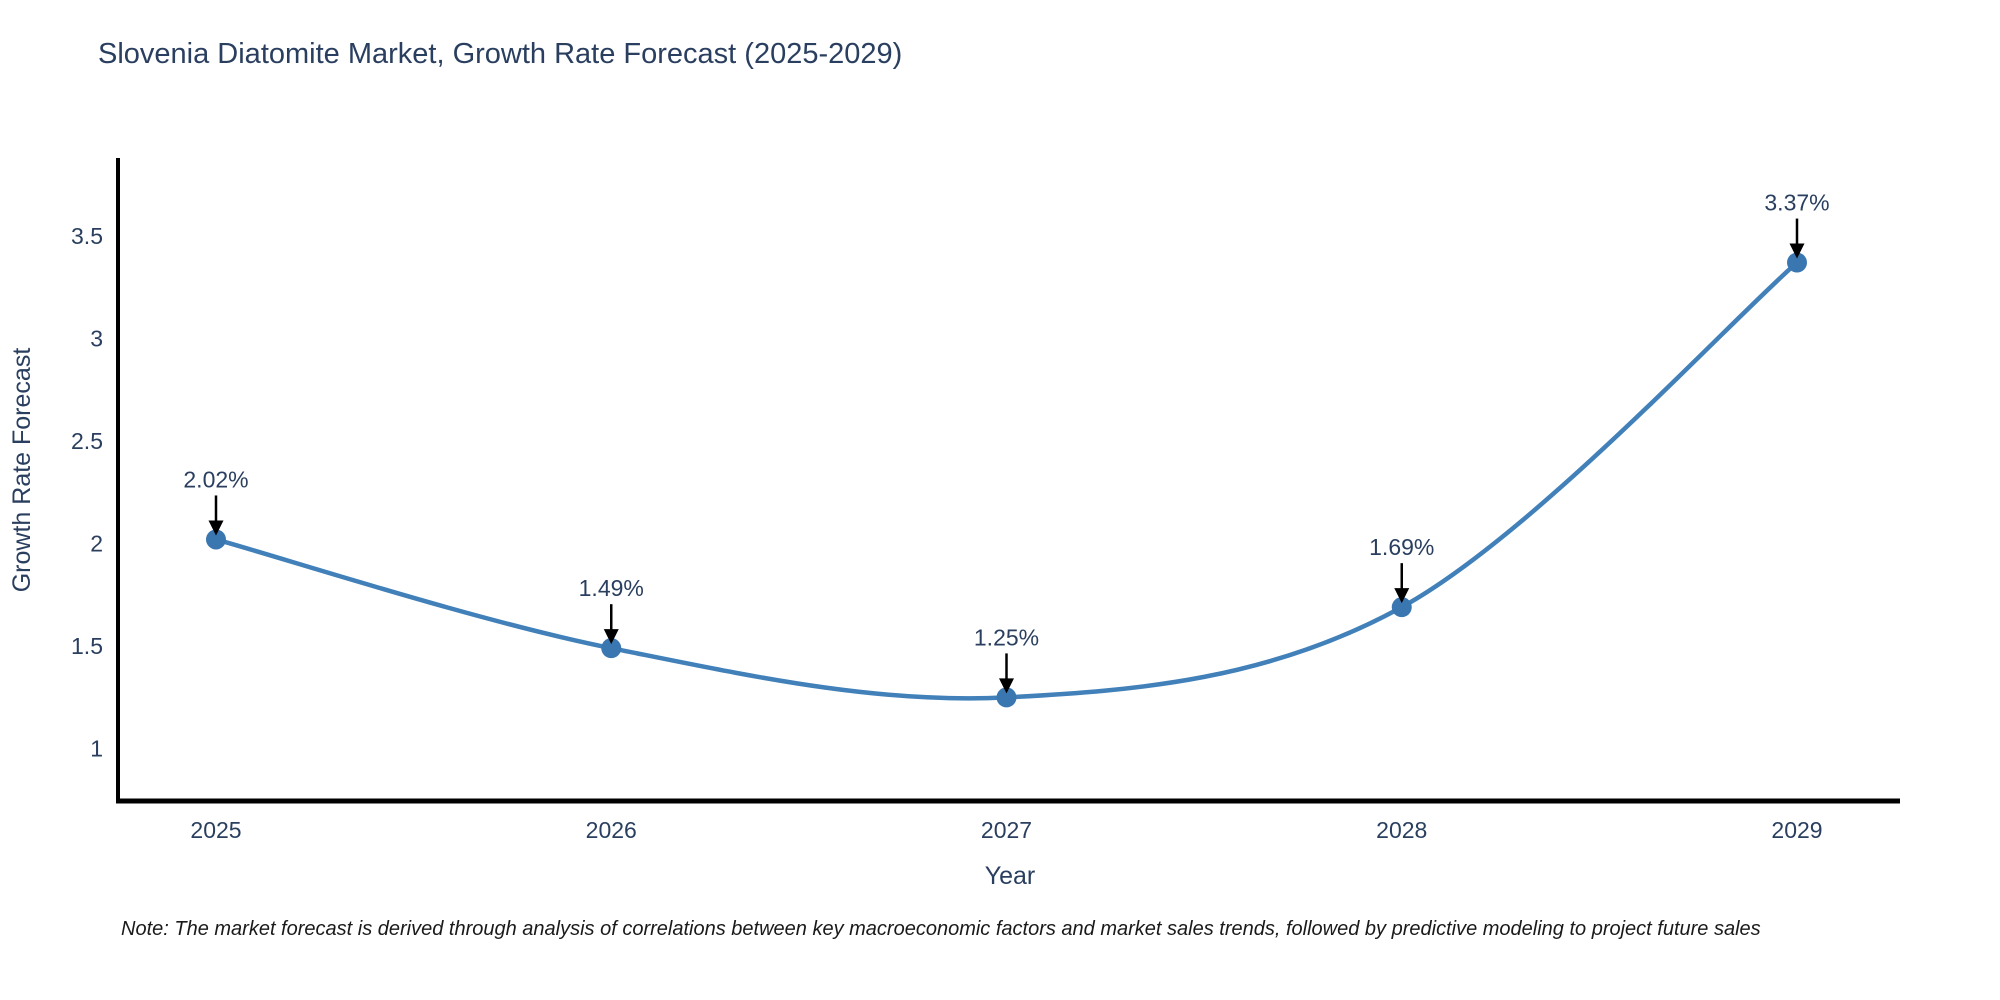 The width and height of the screenshot is (2000, 1000). I want to click on point-value-label: 1.69%, so click(1401, 547).